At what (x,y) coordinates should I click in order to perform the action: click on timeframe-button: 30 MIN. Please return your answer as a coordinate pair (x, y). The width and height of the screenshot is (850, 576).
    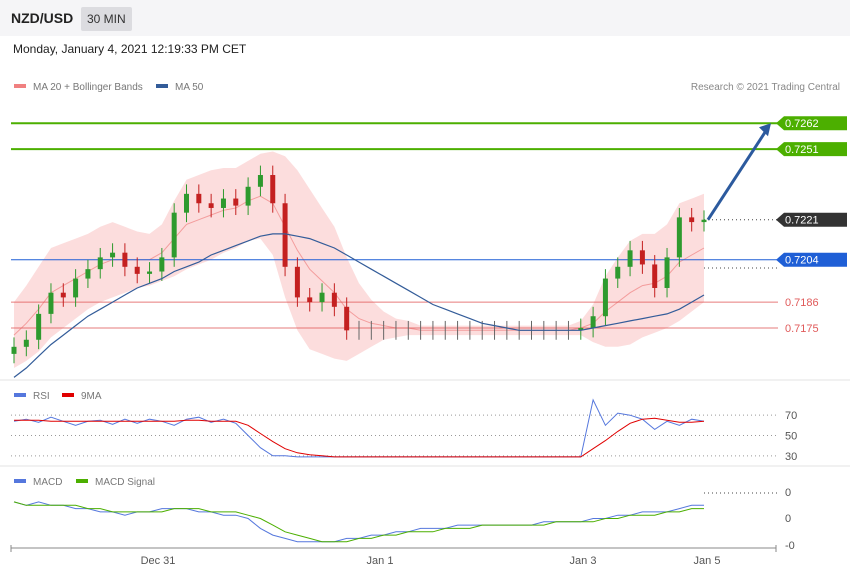
    Looking at the image, I should click on (106, 19).